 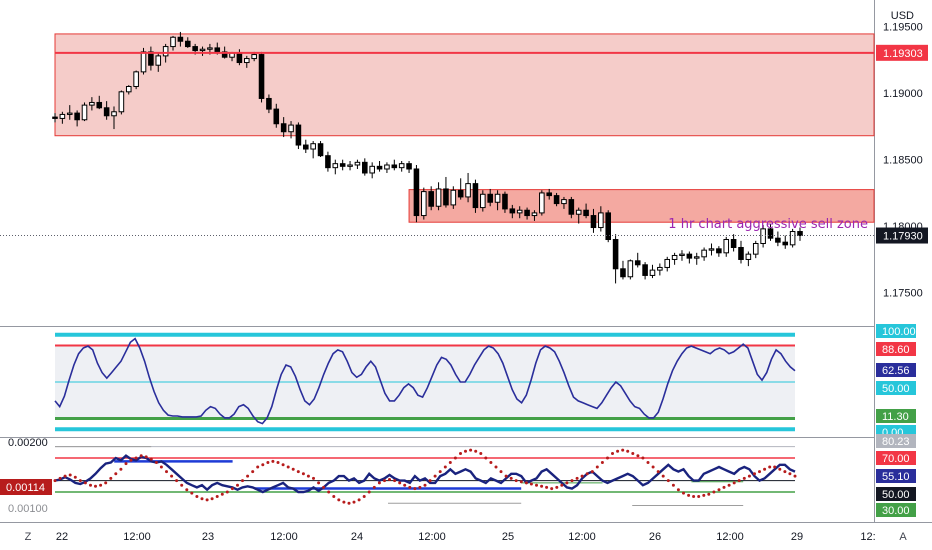 I want to click on price-tick-label: 1.19500, so click(x=903, y=28).